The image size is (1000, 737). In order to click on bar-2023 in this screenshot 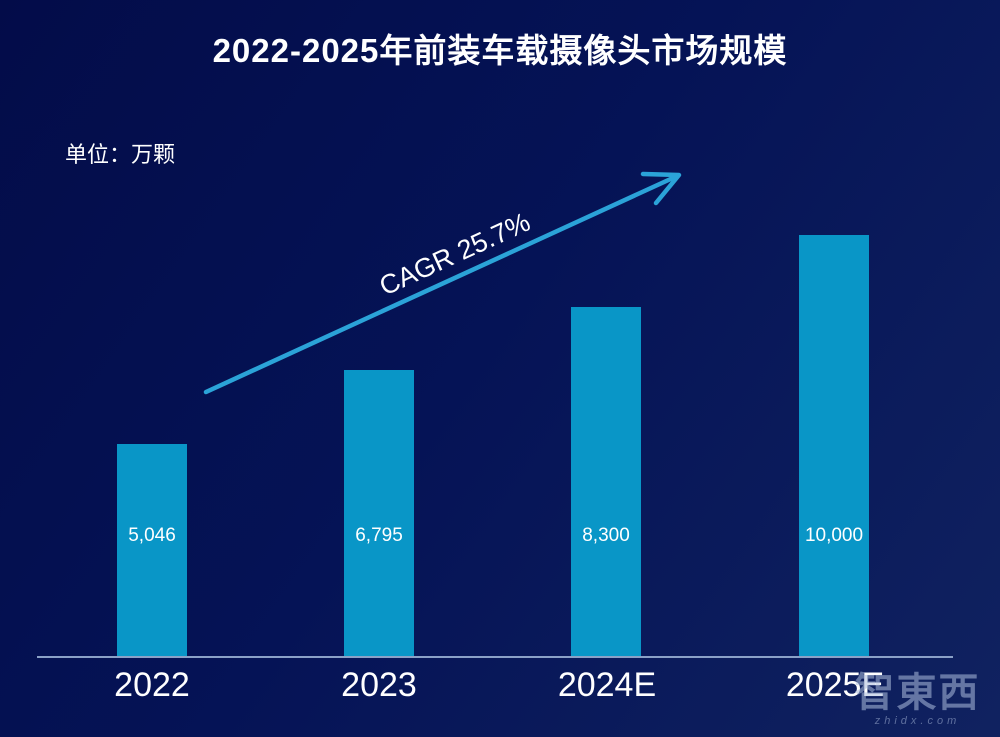, I will do `click(379, 513)`.